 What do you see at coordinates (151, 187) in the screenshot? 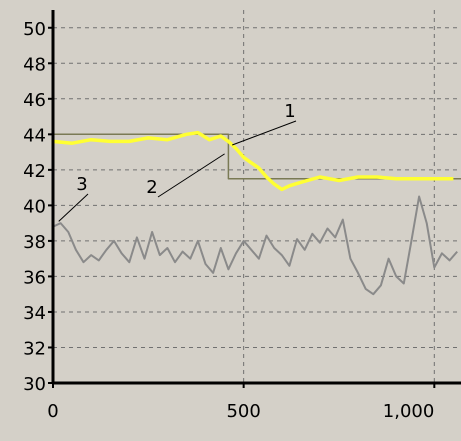
I see `series-label-2: 2` at bounding box center [151, 187].